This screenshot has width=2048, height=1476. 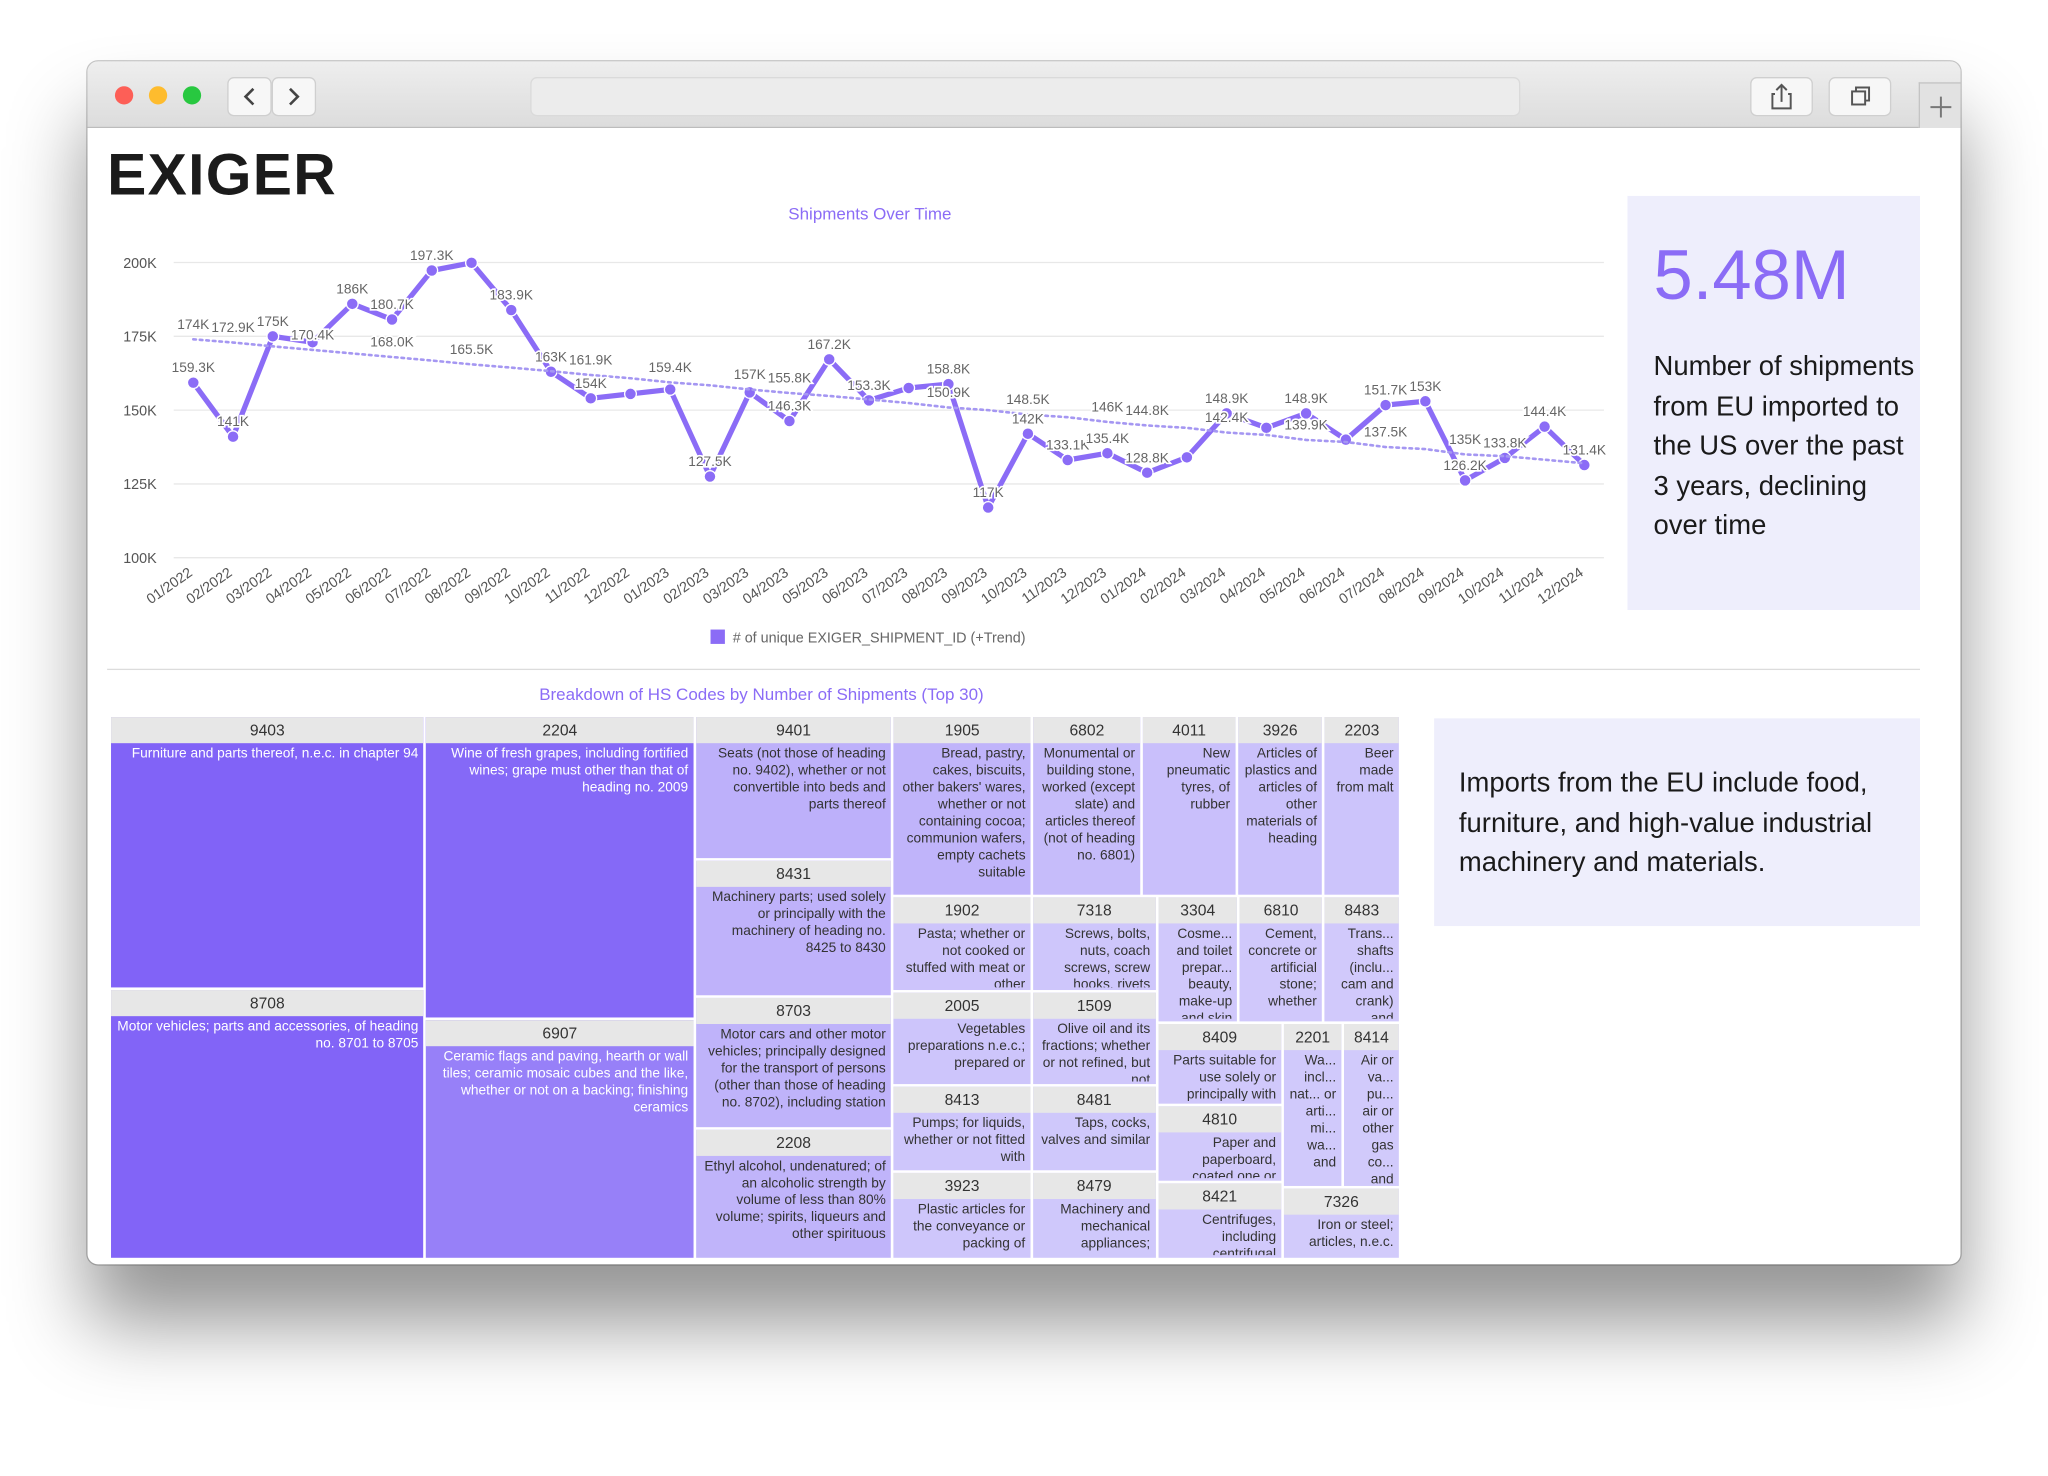 What do you see at coordinates (1281, 910) in the screenshot?
I see `tile-code: 6810` at bounding box center [1281, 910].